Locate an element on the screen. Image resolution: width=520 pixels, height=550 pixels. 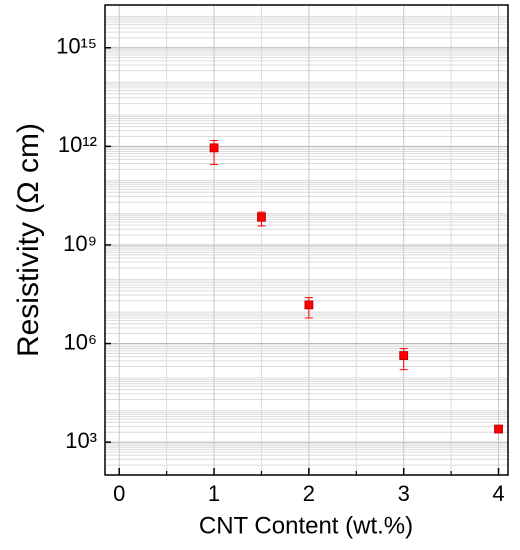
x-tick-label: 2 is located at coordinates (309, 493).